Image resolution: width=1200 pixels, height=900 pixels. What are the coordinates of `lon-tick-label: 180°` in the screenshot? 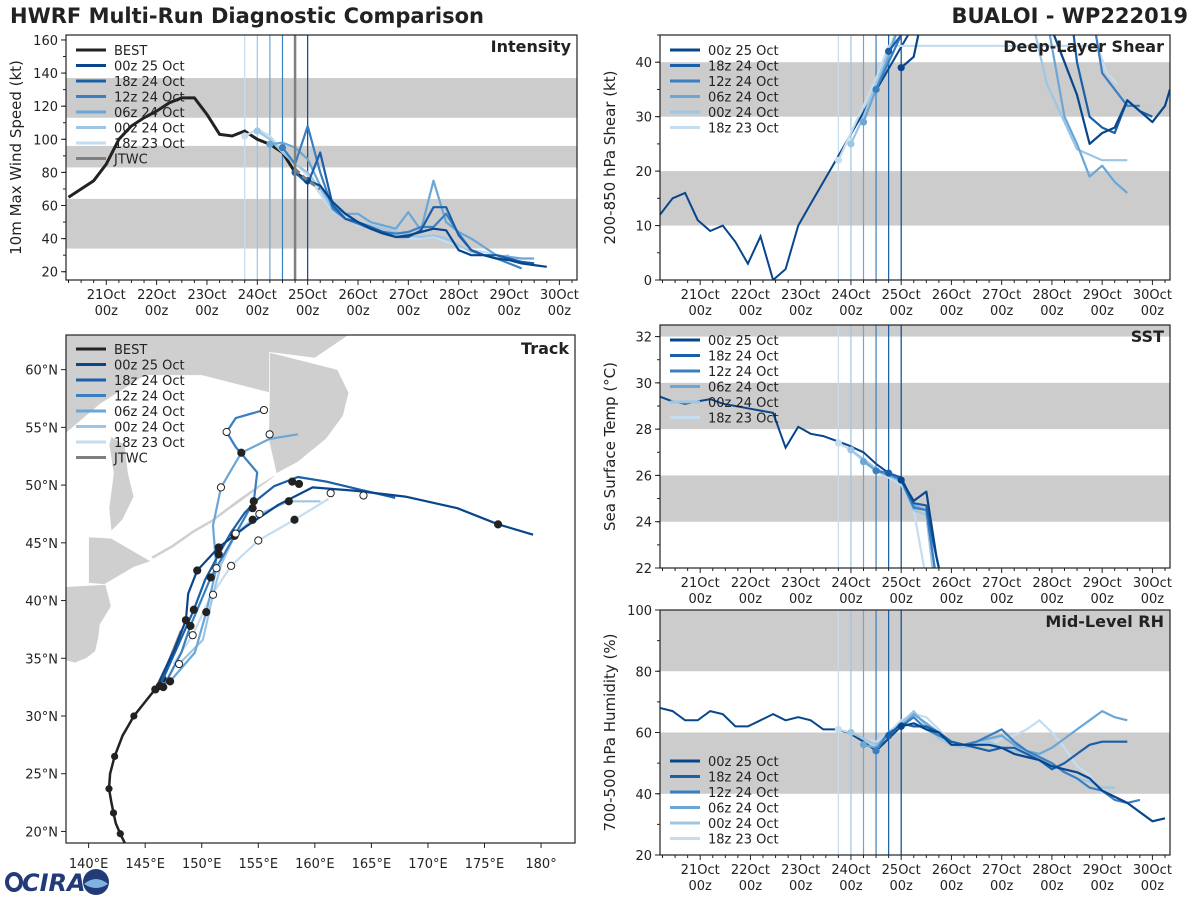 It's located at (540, 864).